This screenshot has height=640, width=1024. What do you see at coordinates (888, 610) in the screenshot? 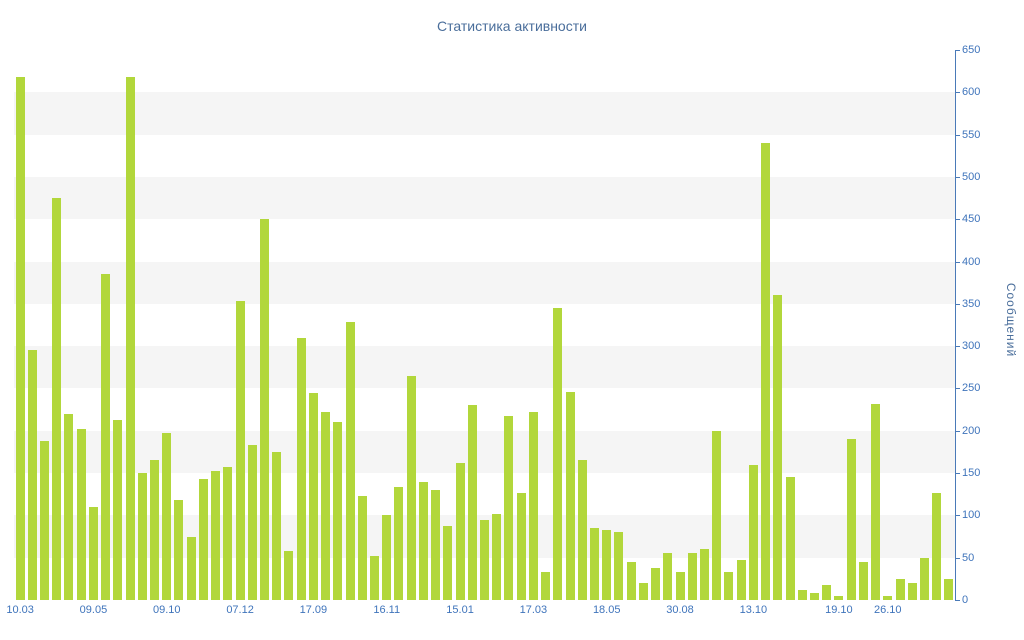
I see `x-tick-label: 26.10` at bounding box center [888, 610].